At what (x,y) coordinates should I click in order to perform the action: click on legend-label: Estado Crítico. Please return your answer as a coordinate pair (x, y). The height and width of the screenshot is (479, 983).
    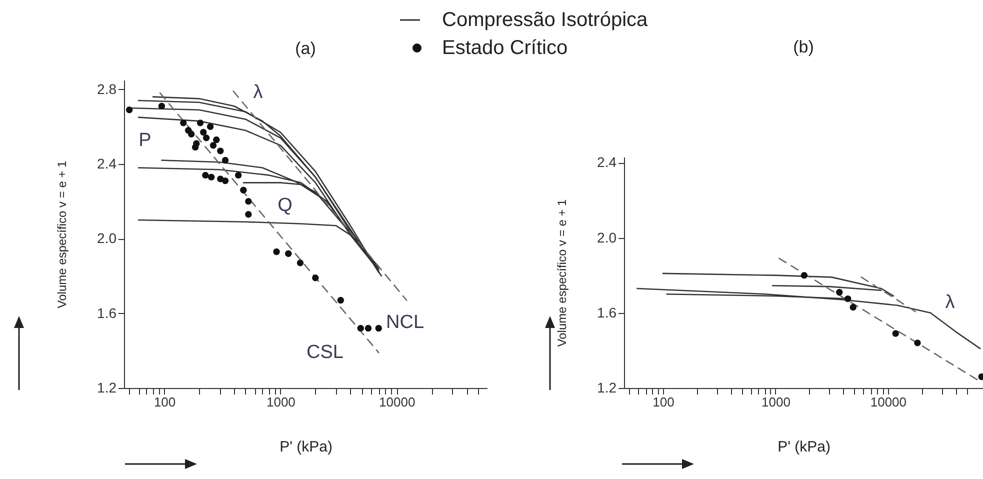
    Looking at the image, I should click on (505, 48).